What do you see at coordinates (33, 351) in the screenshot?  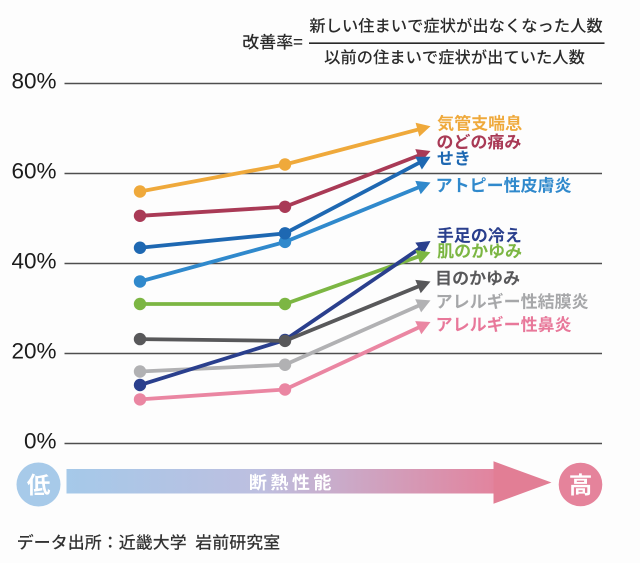 I see `svg-text: 20%` at bounding box center [33, 351].